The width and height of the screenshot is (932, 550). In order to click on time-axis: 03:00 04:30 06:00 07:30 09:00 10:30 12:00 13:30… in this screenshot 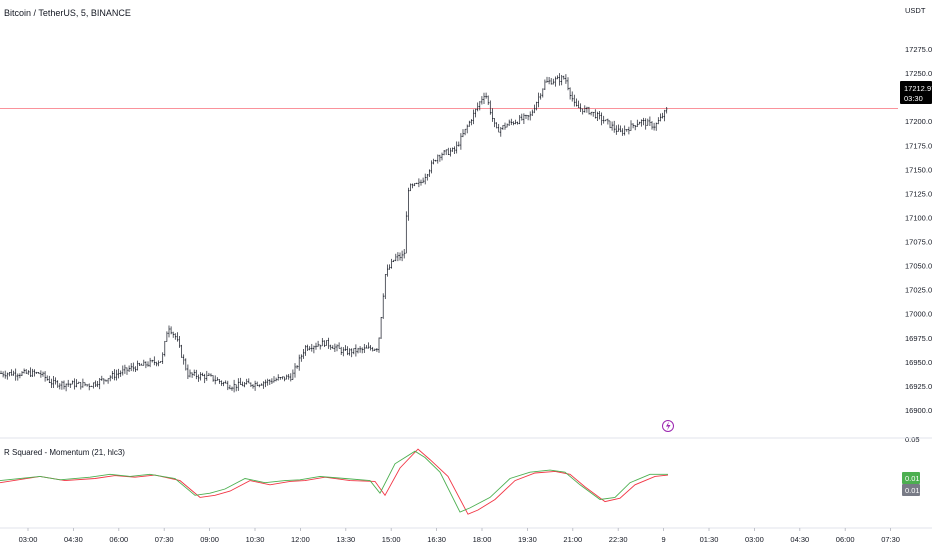, I will do `click(459, 536)`.